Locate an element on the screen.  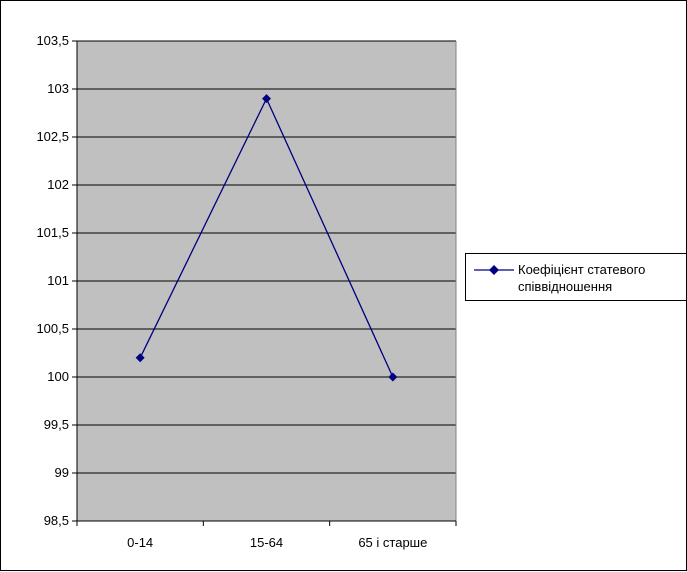
legend: Коефіцієнт статевого співвідношення is located at coordinates (576, 277).